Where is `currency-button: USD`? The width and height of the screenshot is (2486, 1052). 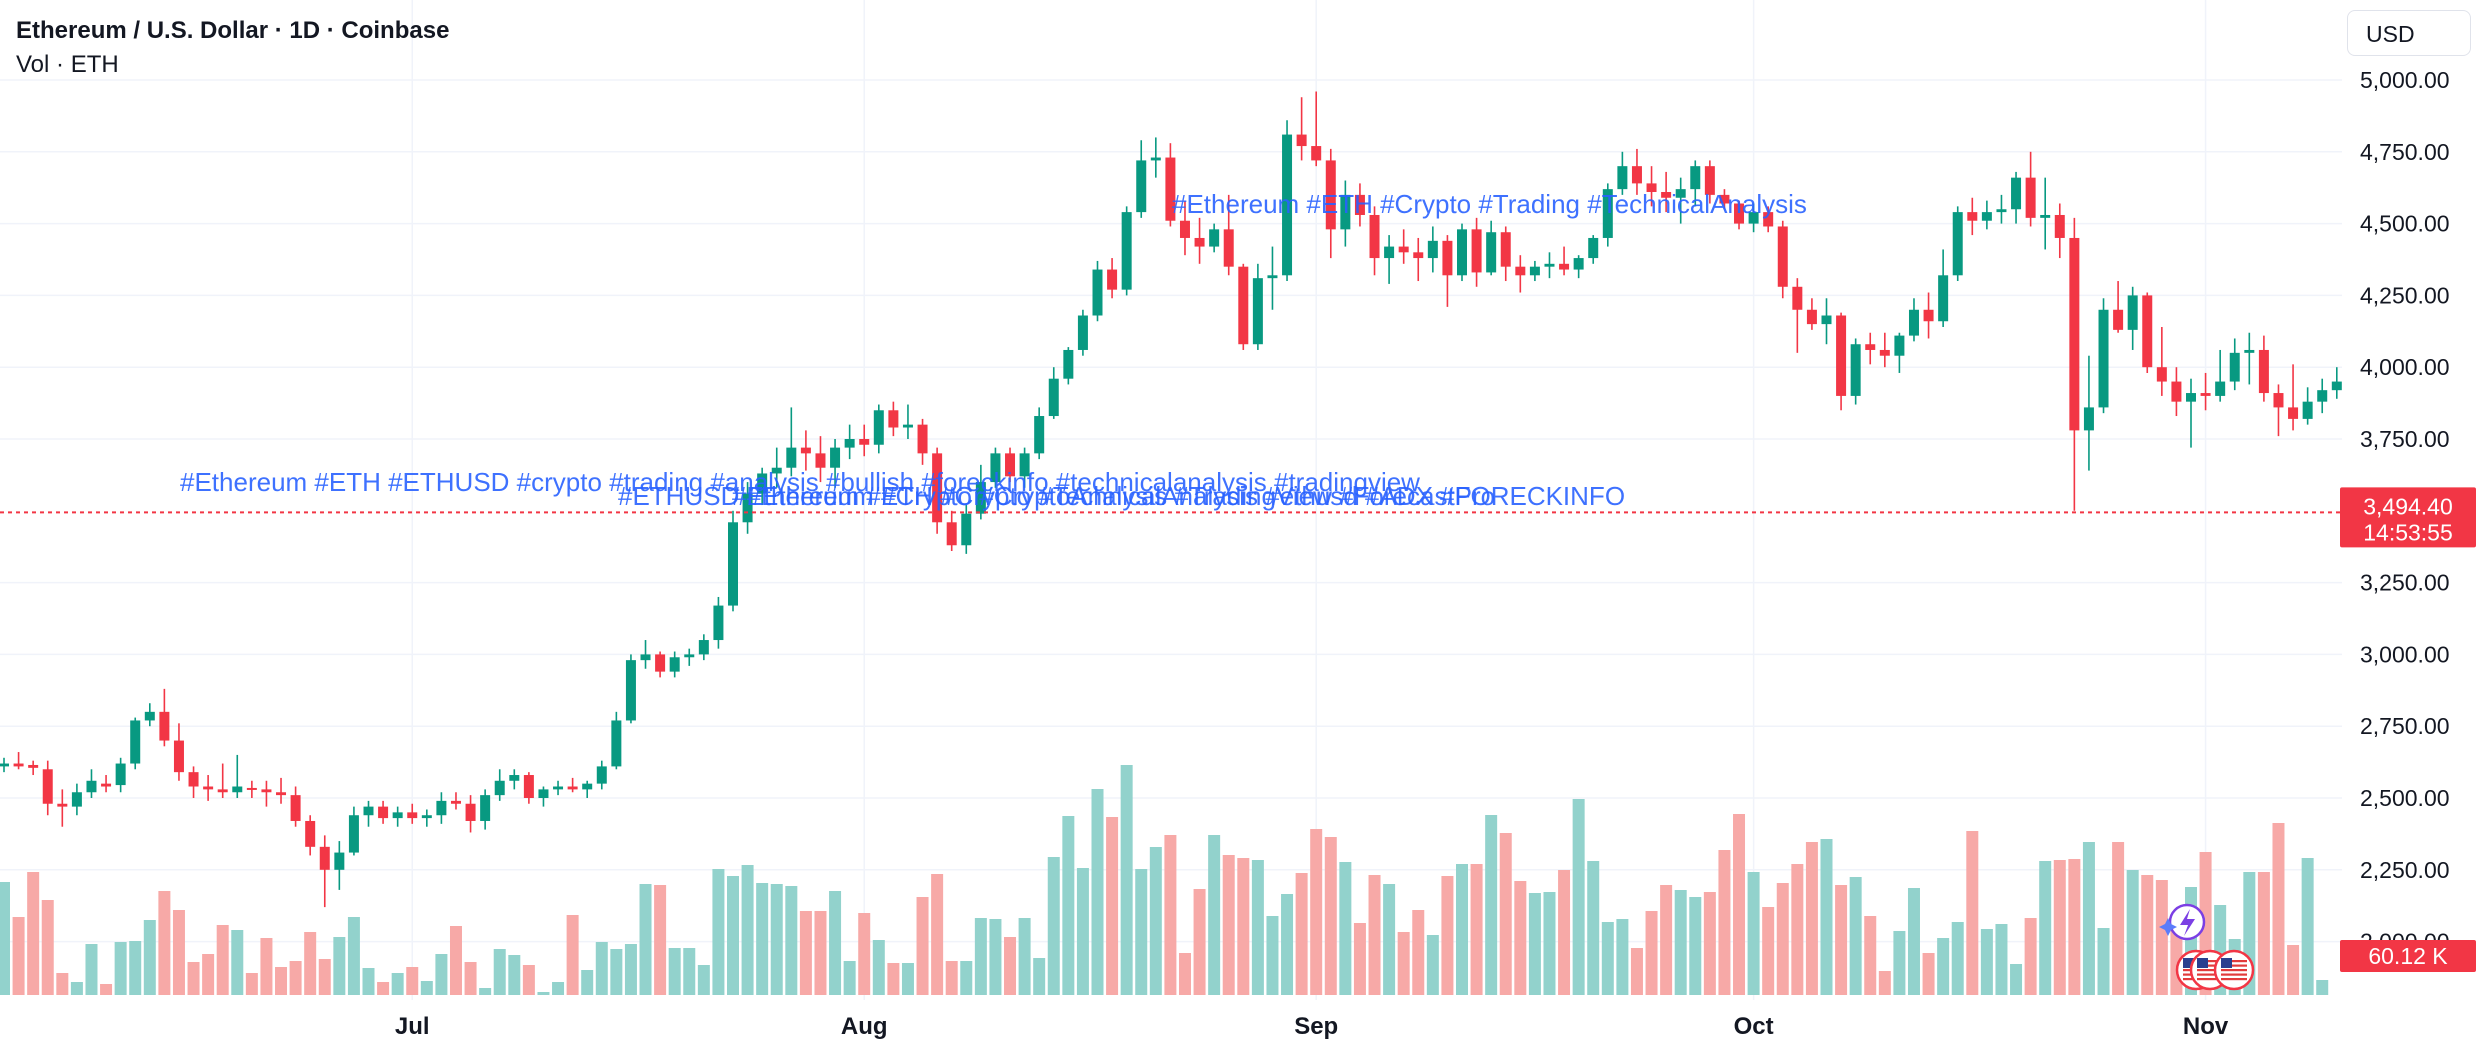 currency-button: USD is located at coordinates (2409, 33).